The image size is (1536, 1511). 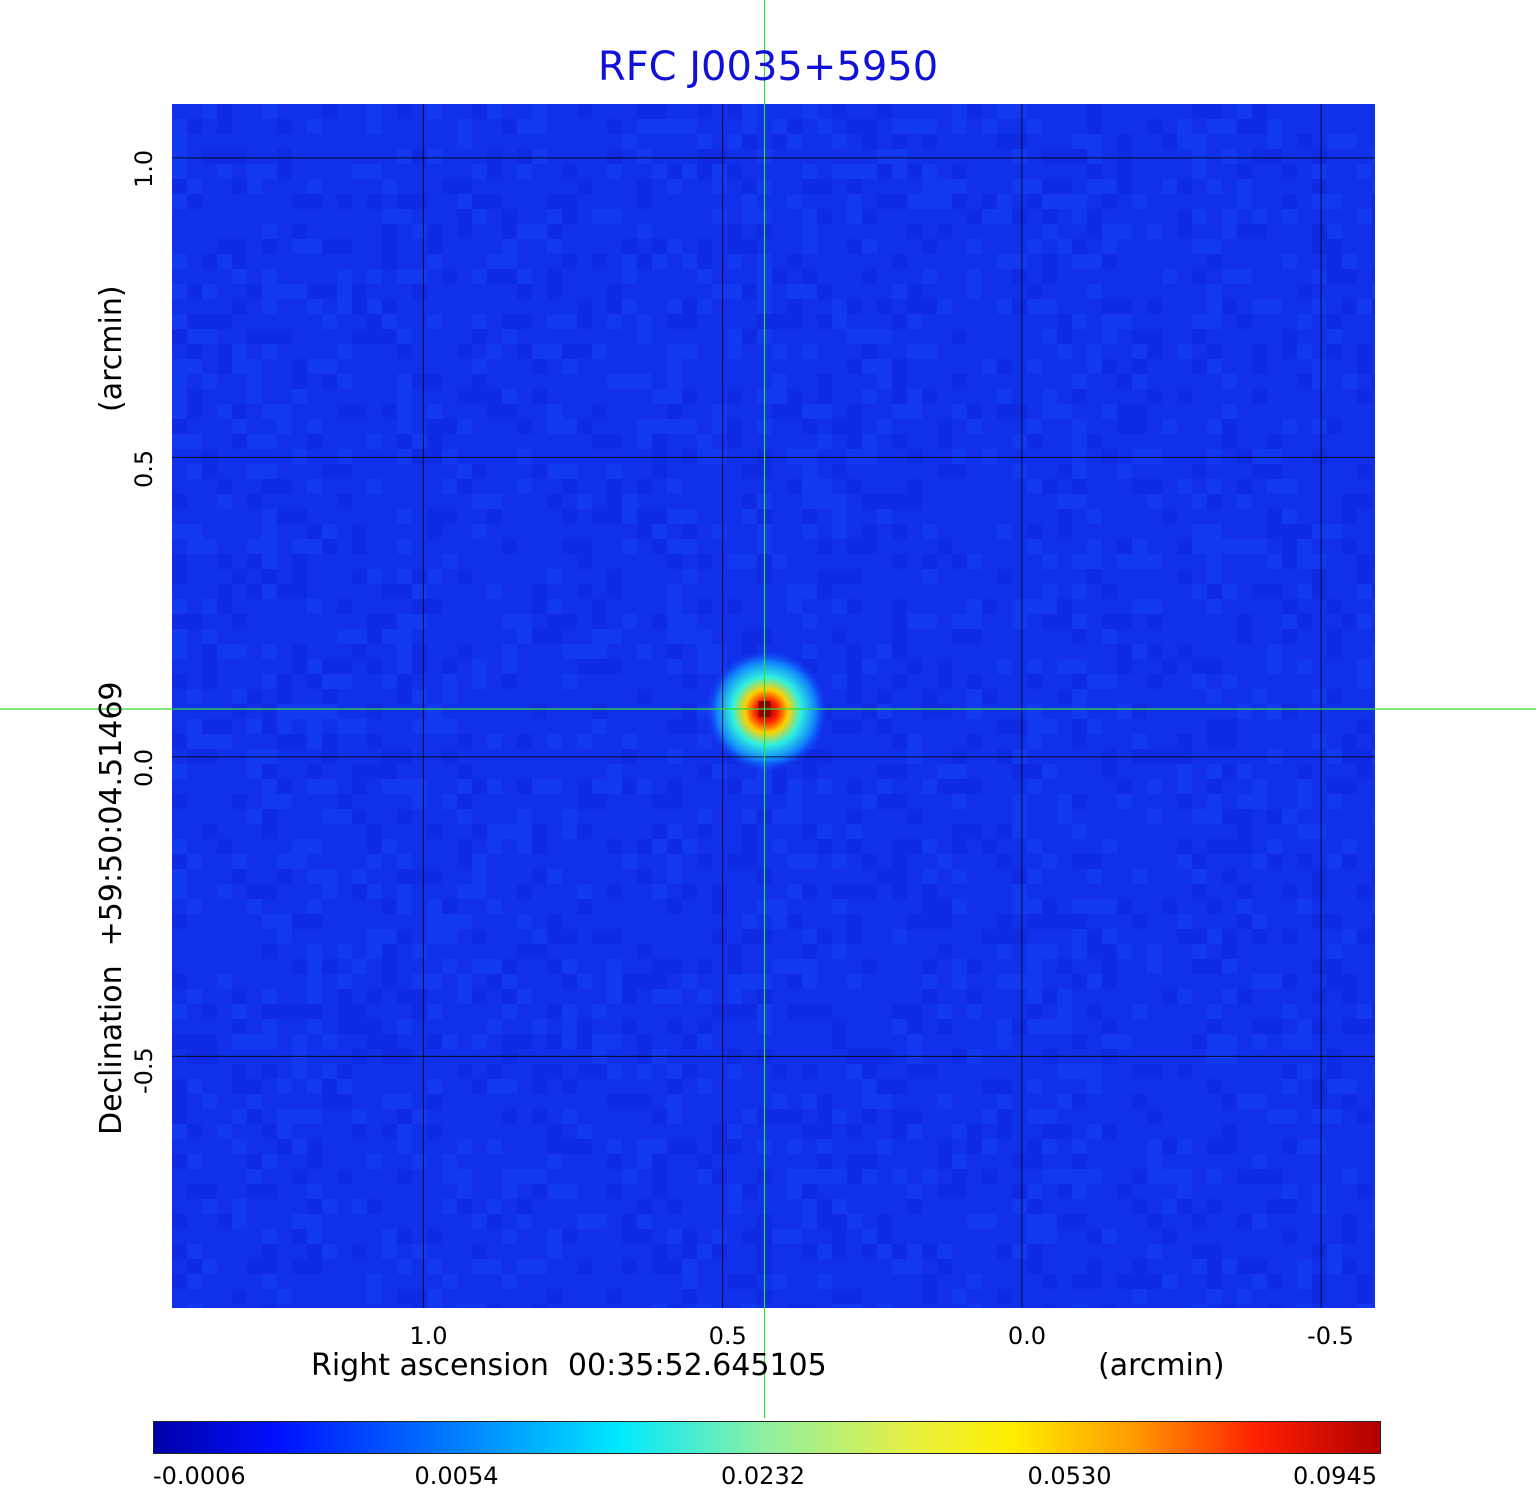 I want to click on chart-title: RFC J0035+5950, so click(x=768, y=67).